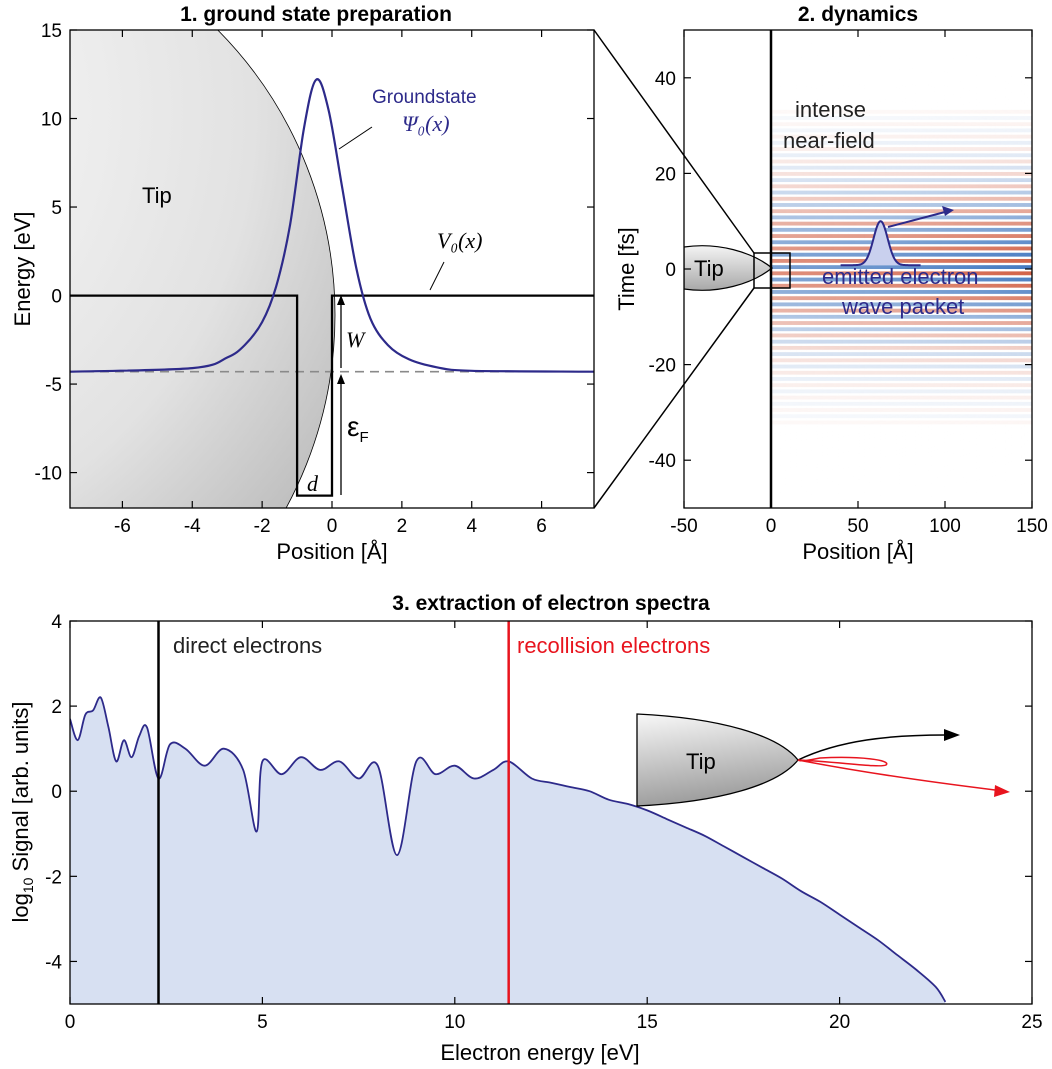  What do you see at coordinates (709, 268) in the screenshot?
I see `tip-label-2: Tip` at bounding box center [709, 268].